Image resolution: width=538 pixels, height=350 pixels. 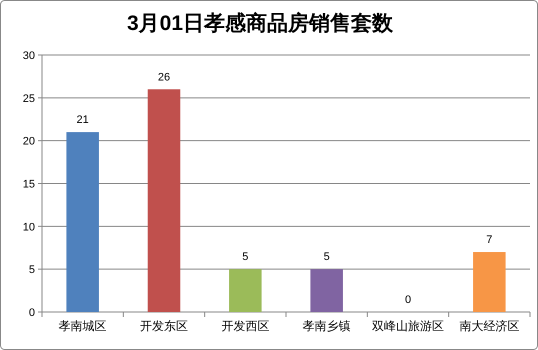 What do you see at coordinates (28, 142) in the screenshot?
I see `ytick: 20` at bounding box center [28, 142].